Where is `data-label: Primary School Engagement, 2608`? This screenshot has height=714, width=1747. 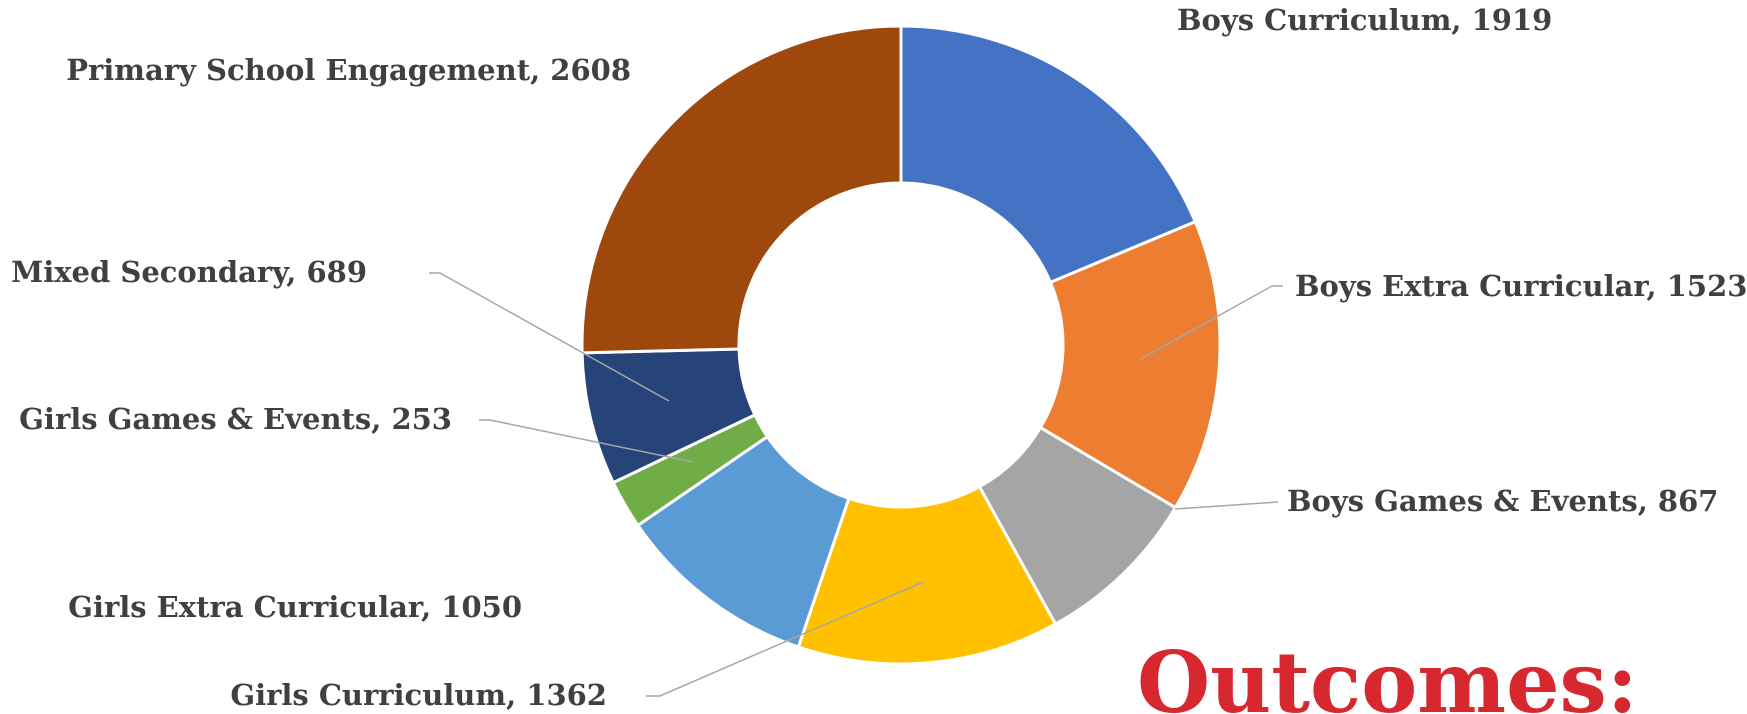
data-label: Primary School Engagement, 2608 is located at coordinates (348, 70).